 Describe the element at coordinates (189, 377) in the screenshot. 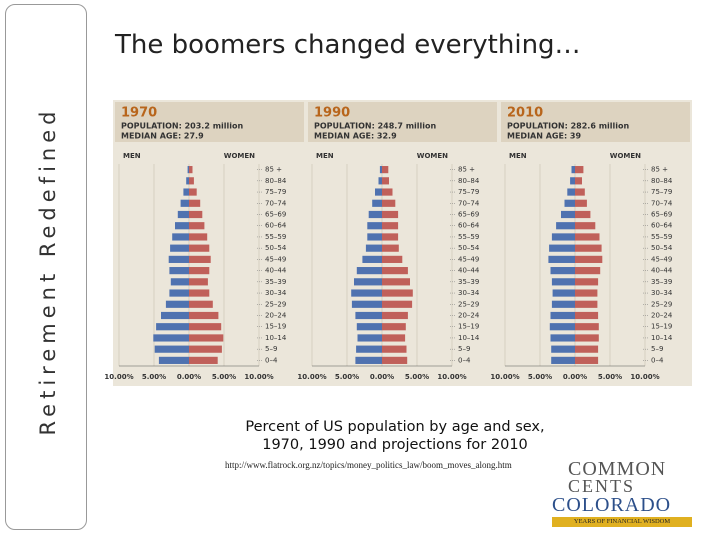

I see `x-tick-label: 0.00%` at that location.